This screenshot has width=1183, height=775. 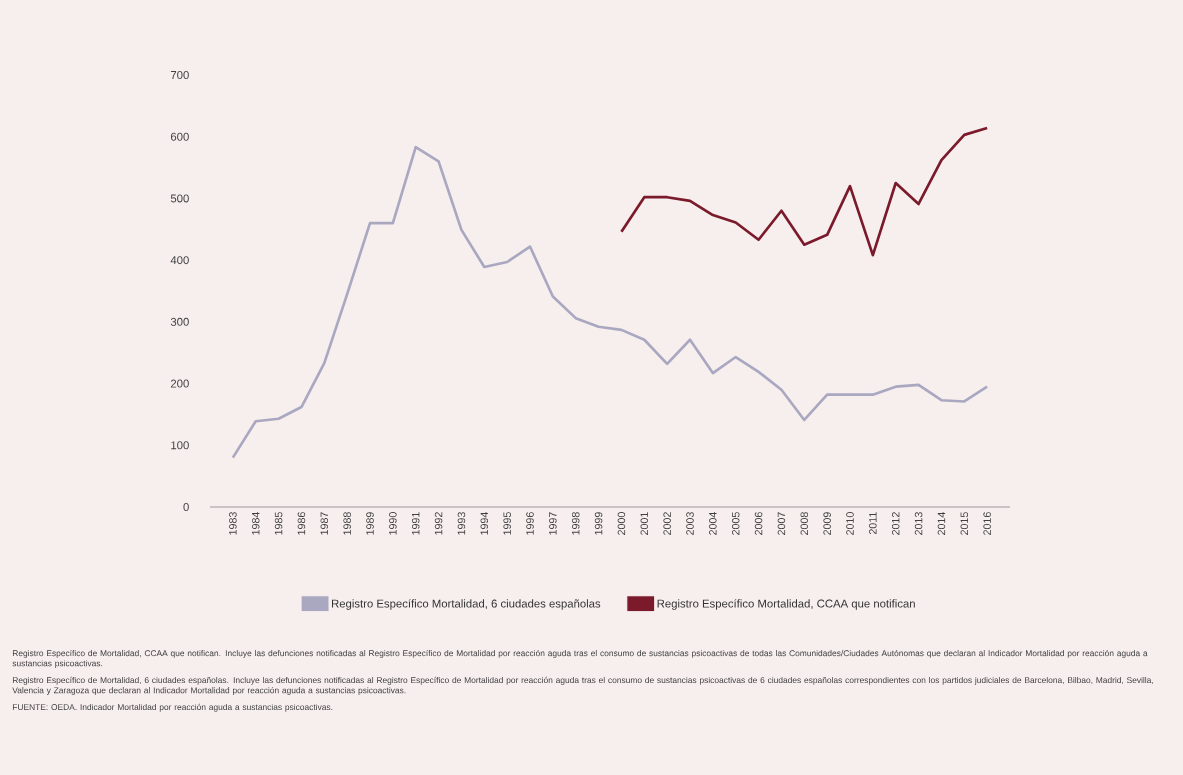 I want to click on x-tick-label: 1985, so click(x=278, y=523).